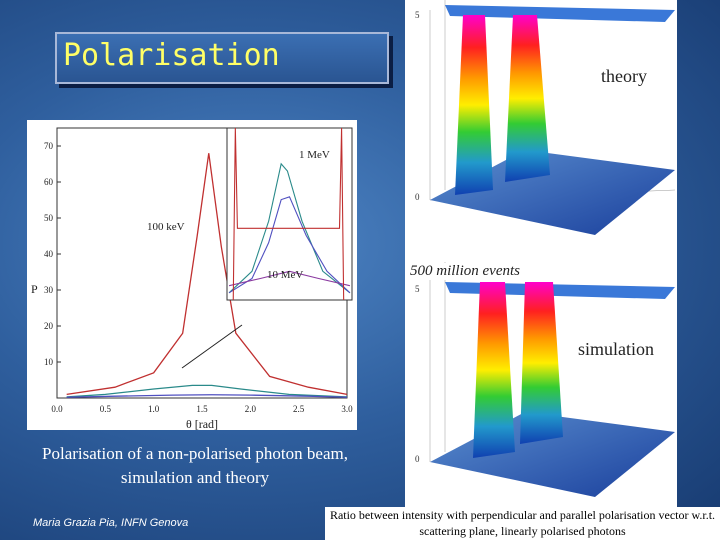  I want to click on slide-title: Polarisation, so click(171, 55).